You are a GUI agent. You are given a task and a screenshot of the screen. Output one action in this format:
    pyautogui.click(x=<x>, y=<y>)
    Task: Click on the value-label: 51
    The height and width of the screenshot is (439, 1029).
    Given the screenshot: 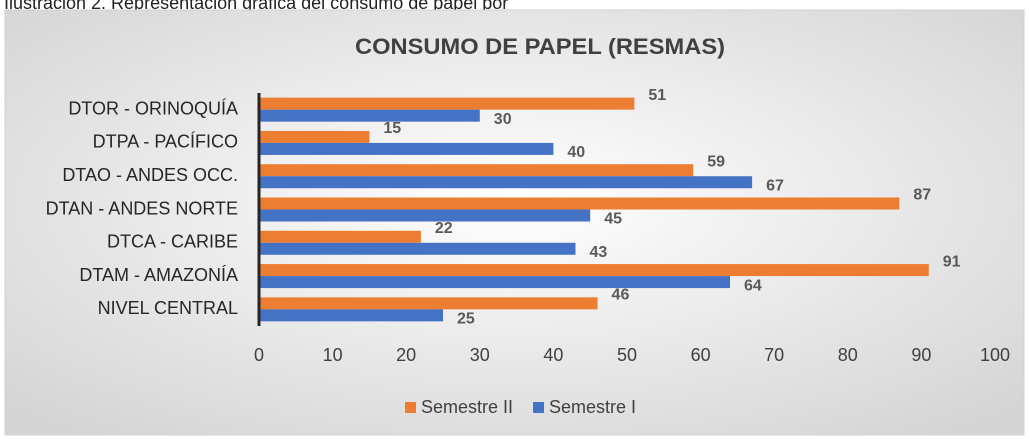 What is the action you would take?
    pyautogui.click(x=657, y=95)
    